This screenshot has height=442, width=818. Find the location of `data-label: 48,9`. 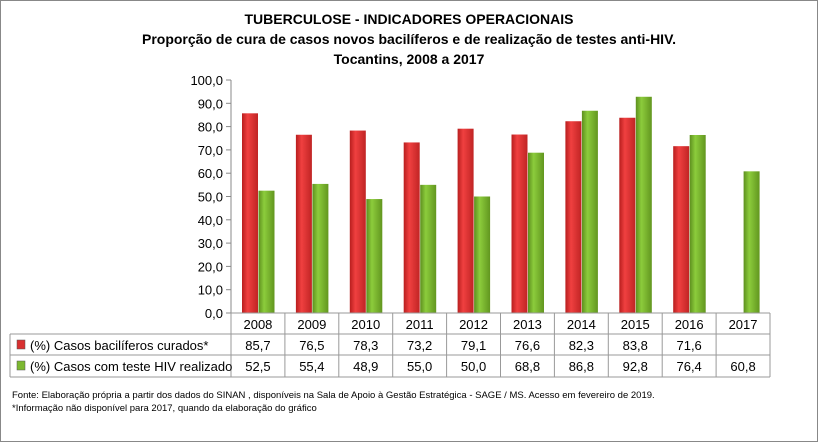

data-label: 48,9 is located at coordinates (365, 366).